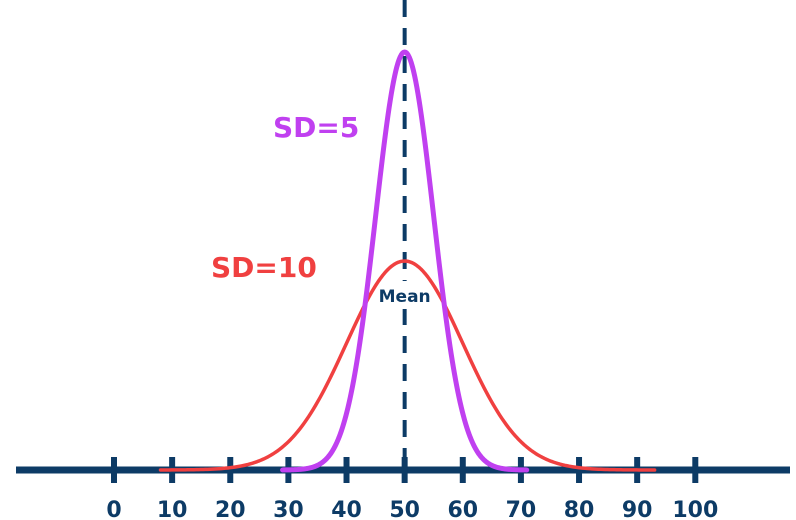  Describe the element at coordinates (404, 233) in the screenshot. I see `mean-annotation: Mean` at that location.